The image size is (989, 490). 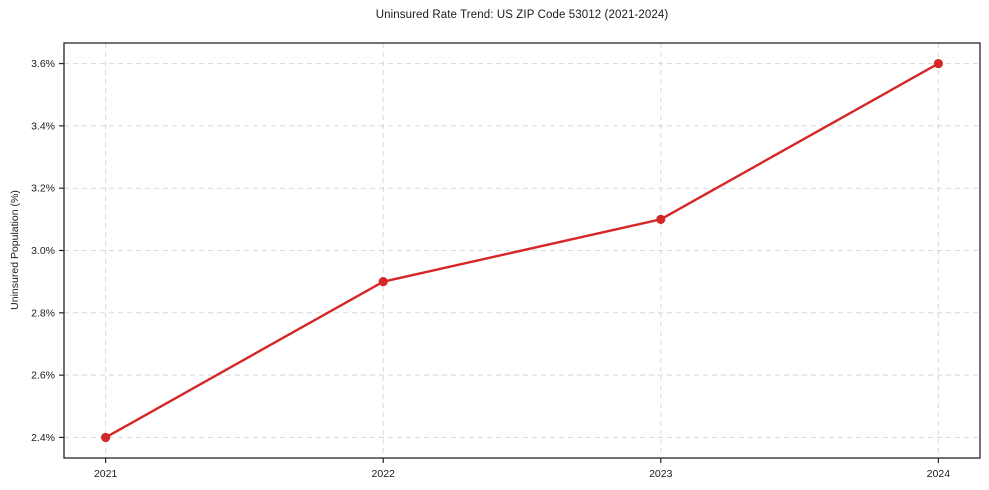 I want to click on x-tick-label: 2022, so click(x=384, y=474).